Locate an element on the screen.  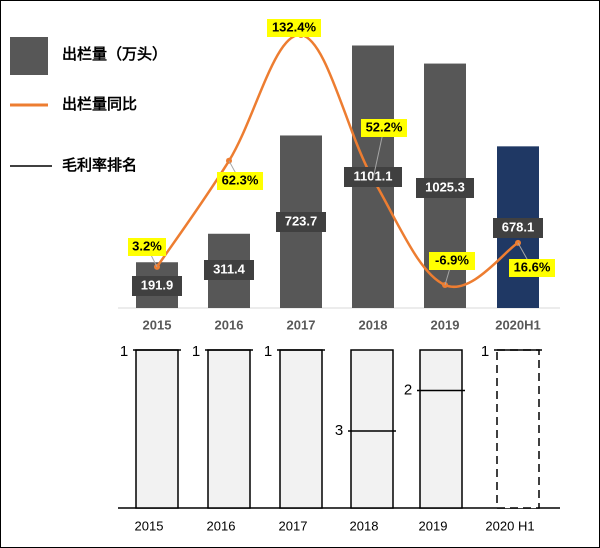
rank-x-label: 2020 H1 is located at coordinates (509, 525).